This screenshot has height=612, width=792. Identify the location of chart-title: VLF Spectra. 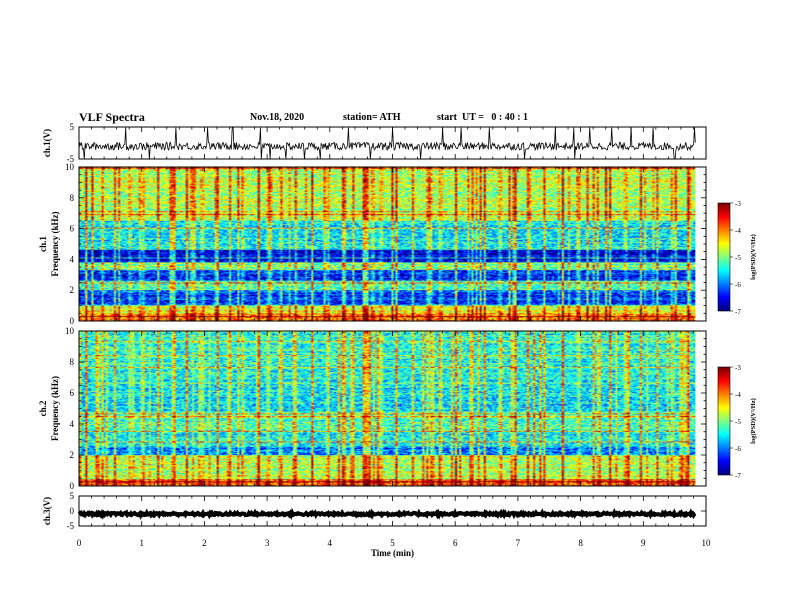
(112, 117).